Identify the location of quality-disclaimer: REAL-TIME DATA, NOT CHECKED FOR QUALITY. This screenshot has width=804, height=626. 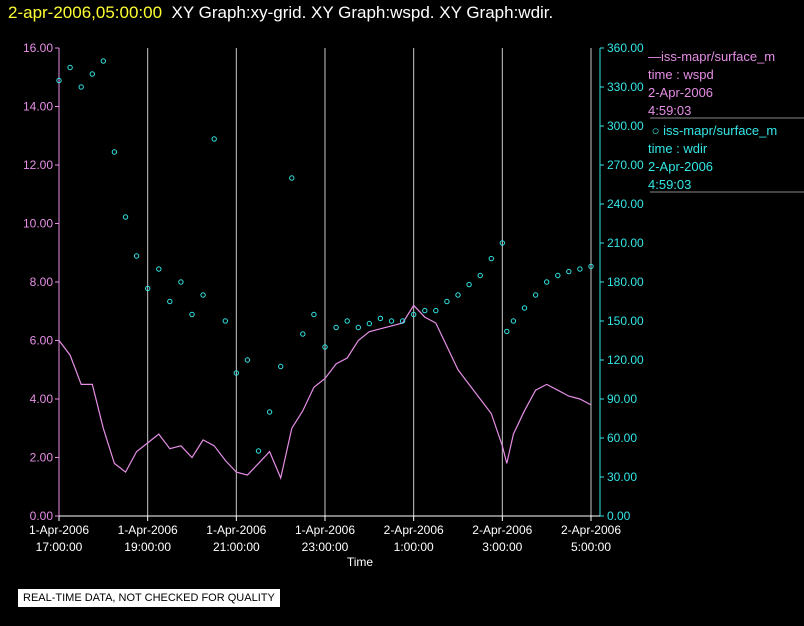
(149, 598).